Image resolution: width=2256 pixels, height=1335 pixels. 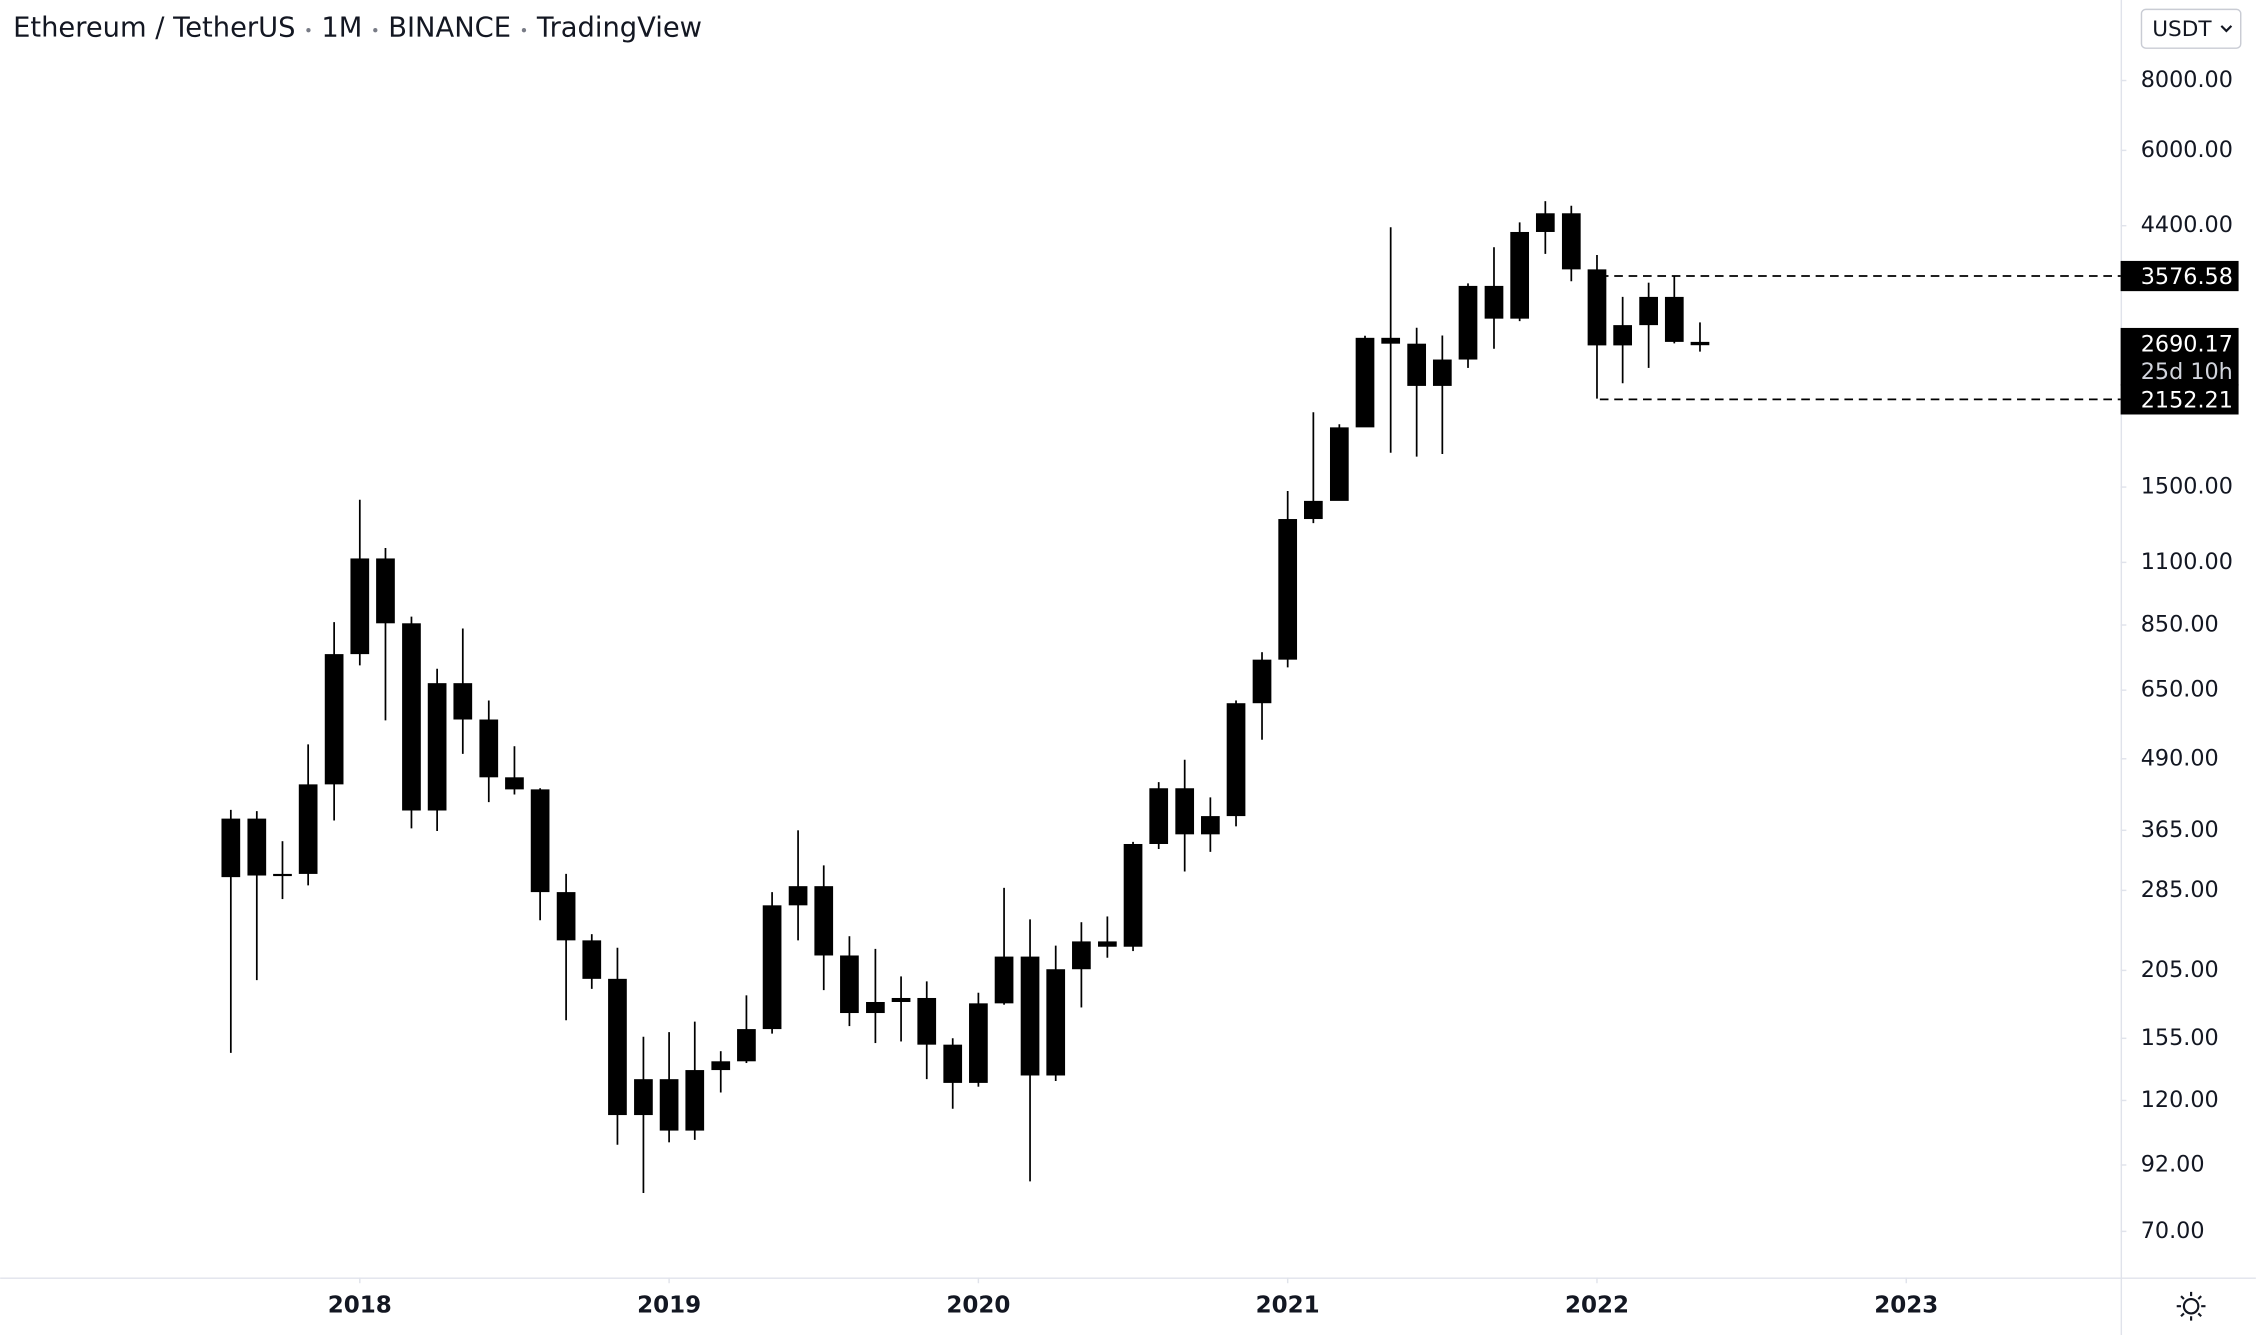 I want to click on y-tick-label: 650.00, so click(x=2180, y=690).